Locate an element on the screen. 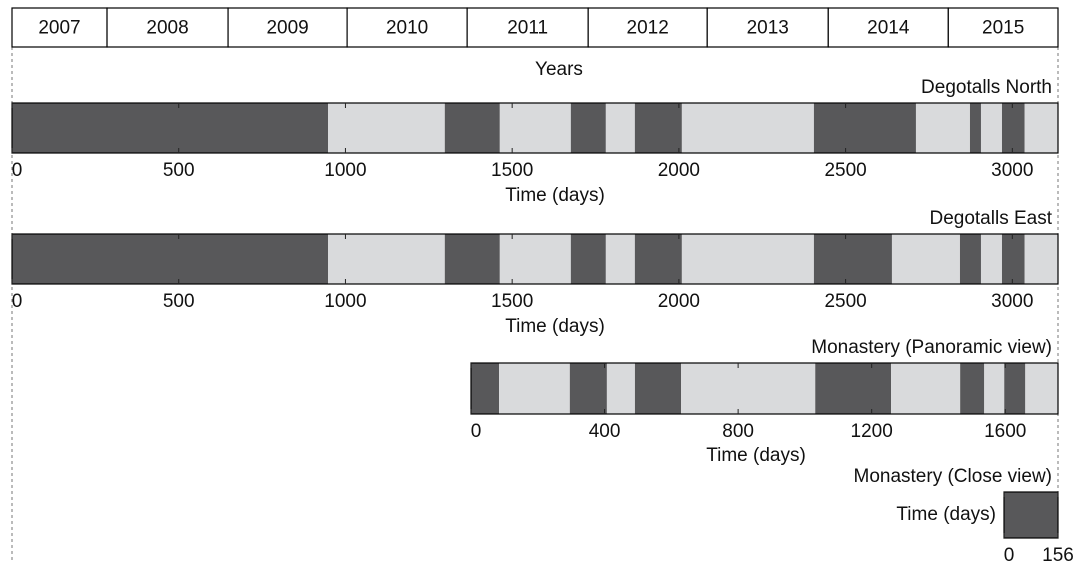 This screenshot has width=1074, height=565. x-tick-label: 1600 is located at coordinates (1005, 431).